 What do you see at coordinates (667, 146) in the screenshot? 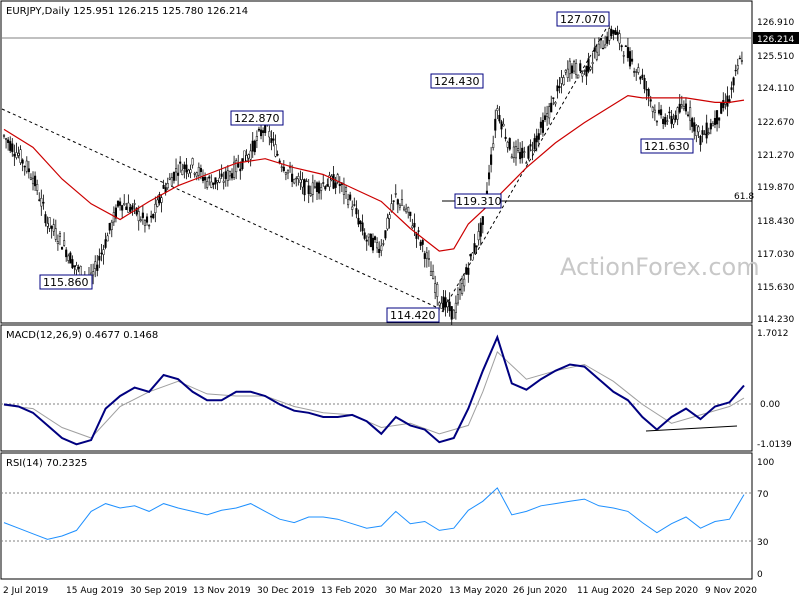
I see `annotation-text: 121.630` at bounding box center [667, 146].